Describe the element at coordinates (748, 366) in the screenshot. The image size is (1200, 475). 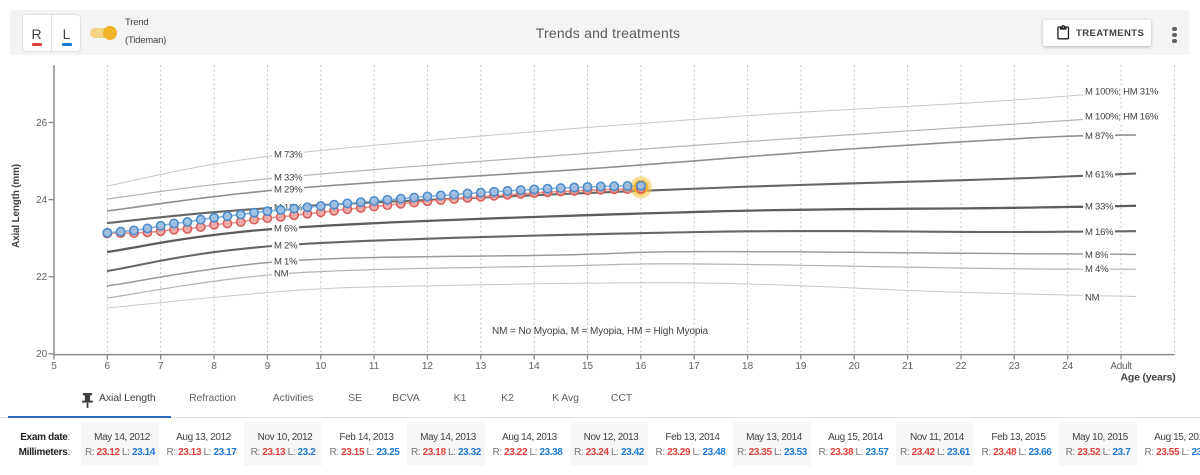
I see `svg-text: 18` at that location.